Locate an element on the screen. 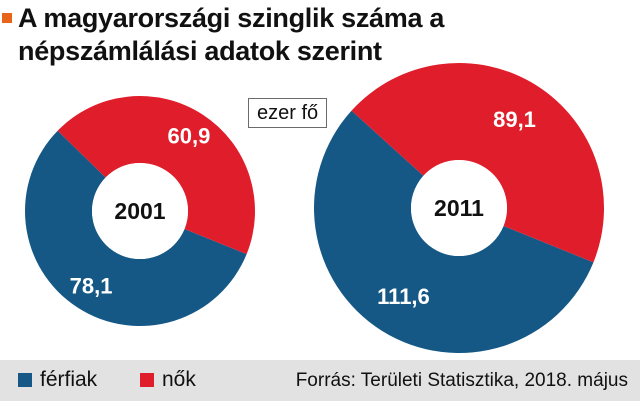 The image size is (640, 401). value-label-women-2011: 89,1 is located at coordinates (514, 119).